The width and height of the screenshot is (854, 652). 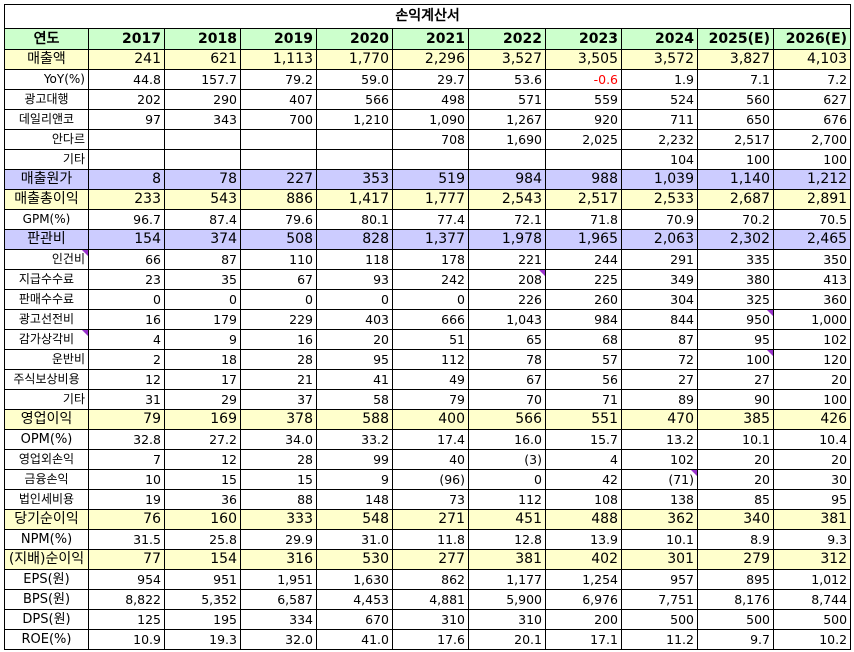 What do you see at coordinates (428, 139) in the screenshot?
I see `table-row: 안다르 708 1,690 2,025 2,232 2,517 2,700` at bounding box center [428, 139].